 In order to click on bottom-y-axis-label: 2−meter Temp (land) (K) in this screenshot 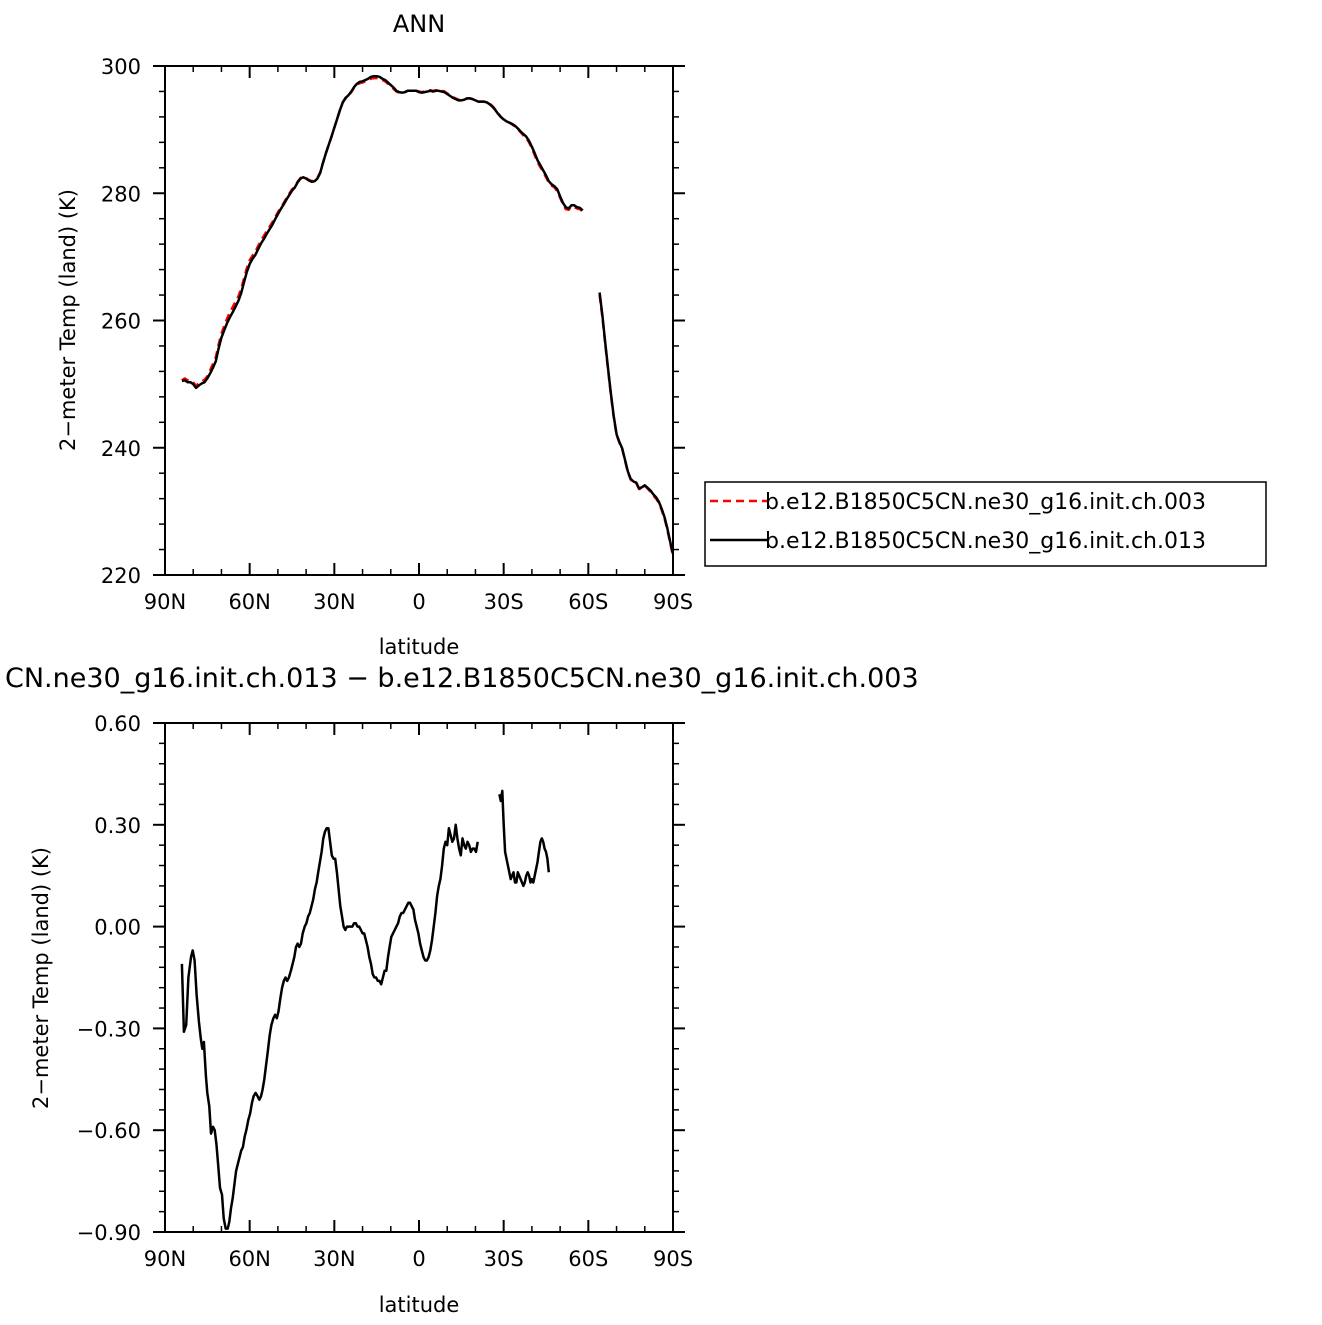, I will do `click(41, 978)`.